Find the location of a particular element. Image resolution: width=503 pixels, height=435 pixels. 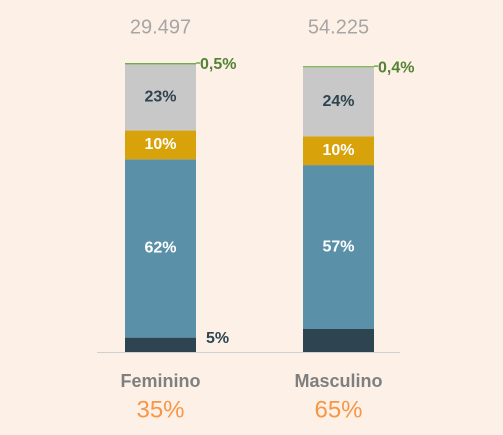

value-label: 62% is located at coordinates (160, 248).